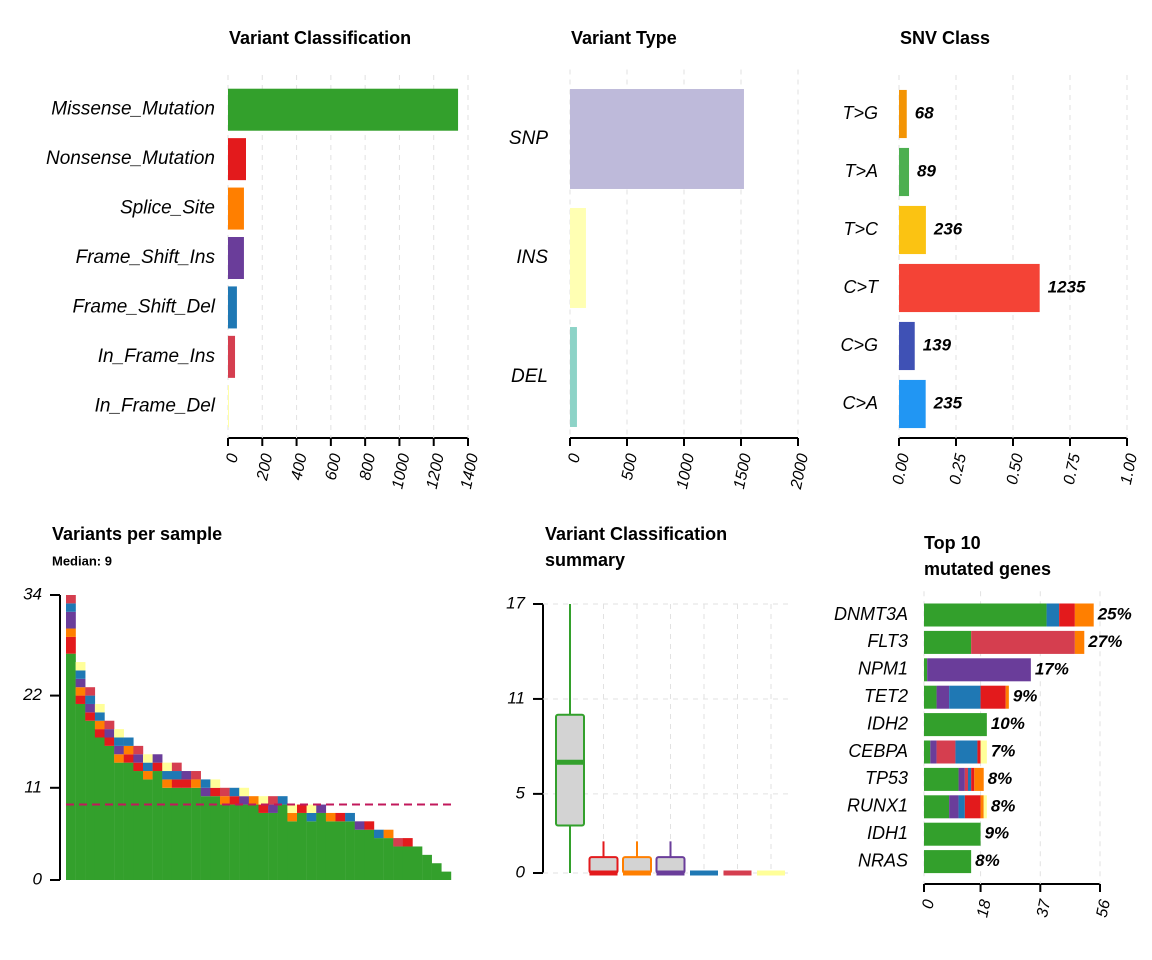  What do you see at coordinates (1008, 723) in the screenshot?
I see `value-label: 10%` at bounding box center [1008, 723].